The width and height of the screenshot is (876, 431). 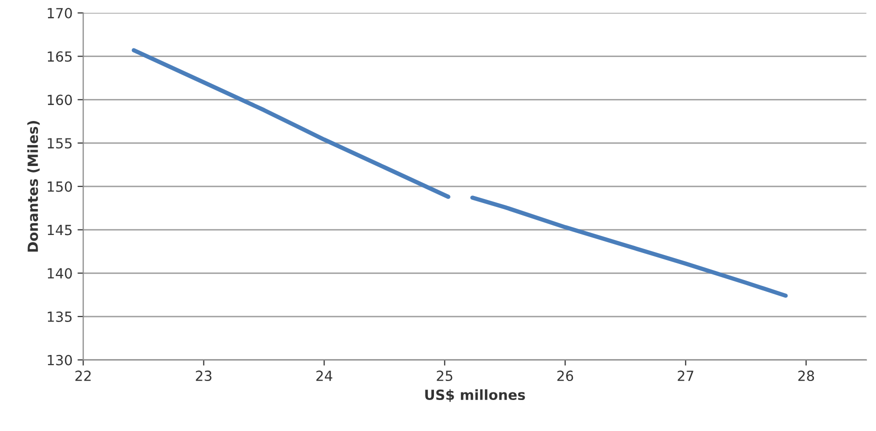 What do you see at coordinates (60, 13) in the screenshot?
I see `y-tick-label: 170` at bounding box center [60, 13].